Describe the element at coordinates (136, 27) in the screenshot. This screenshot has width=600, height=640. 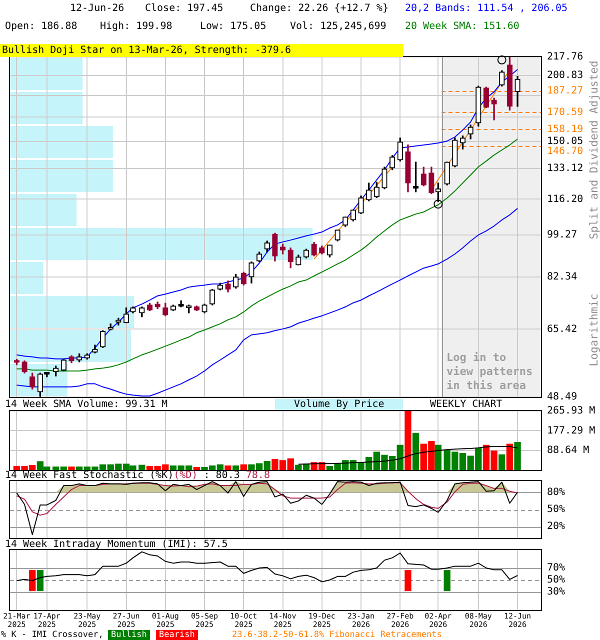
I see `text: High: 199.98` at that location.